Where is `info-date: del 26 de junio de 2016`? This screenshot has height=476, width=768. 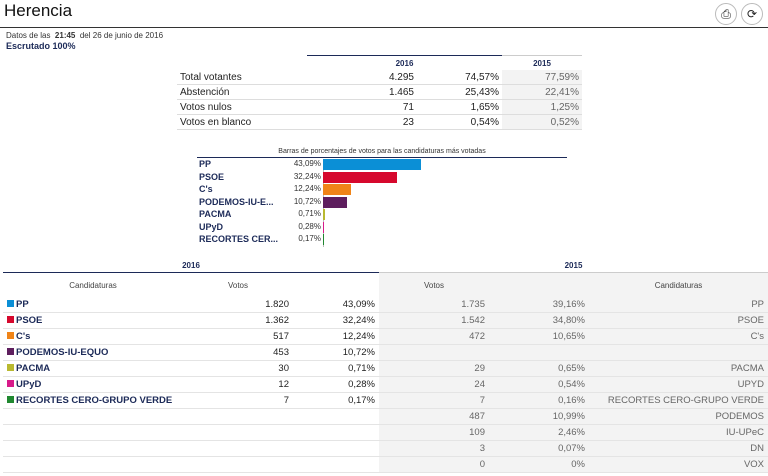
info-date: del 26 de junio de 2016 is located at coordinates (121, 35).